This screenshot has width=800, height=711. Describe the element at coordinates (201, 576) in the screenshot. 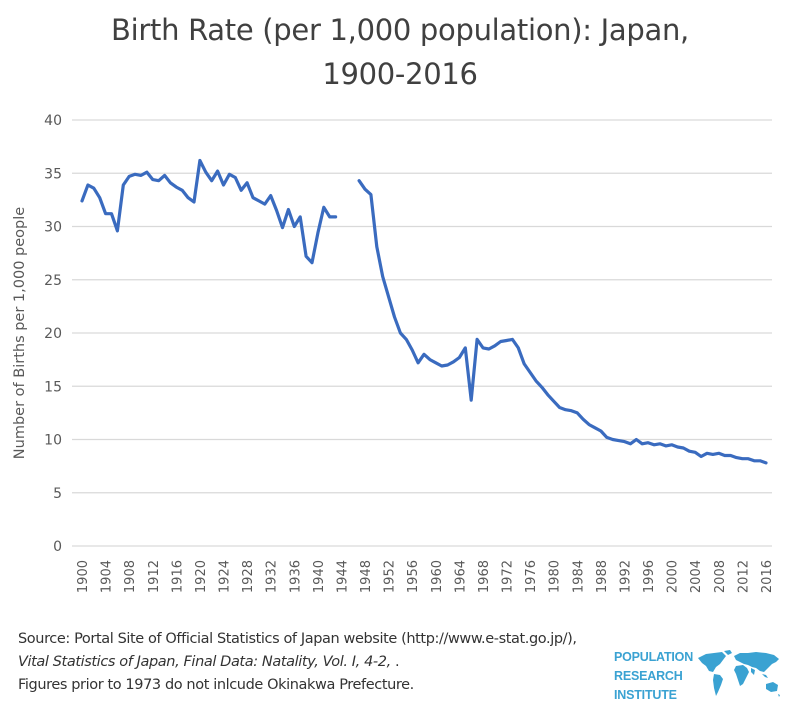

I see `x-tick-label: 1920` at that location.